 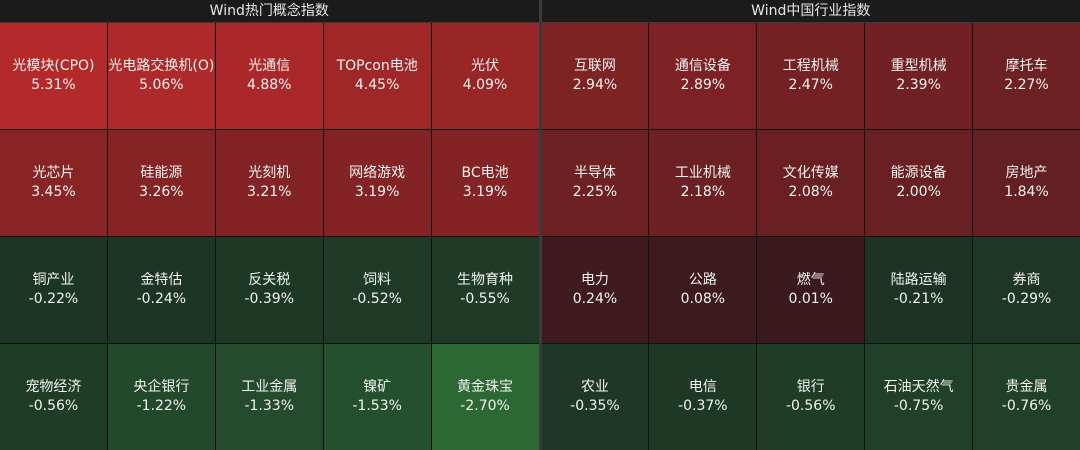 What do you see at coordinates (810, 192) in the screenshot?
I see `tile-change: 2.08%` at bounding box center [810, 192].